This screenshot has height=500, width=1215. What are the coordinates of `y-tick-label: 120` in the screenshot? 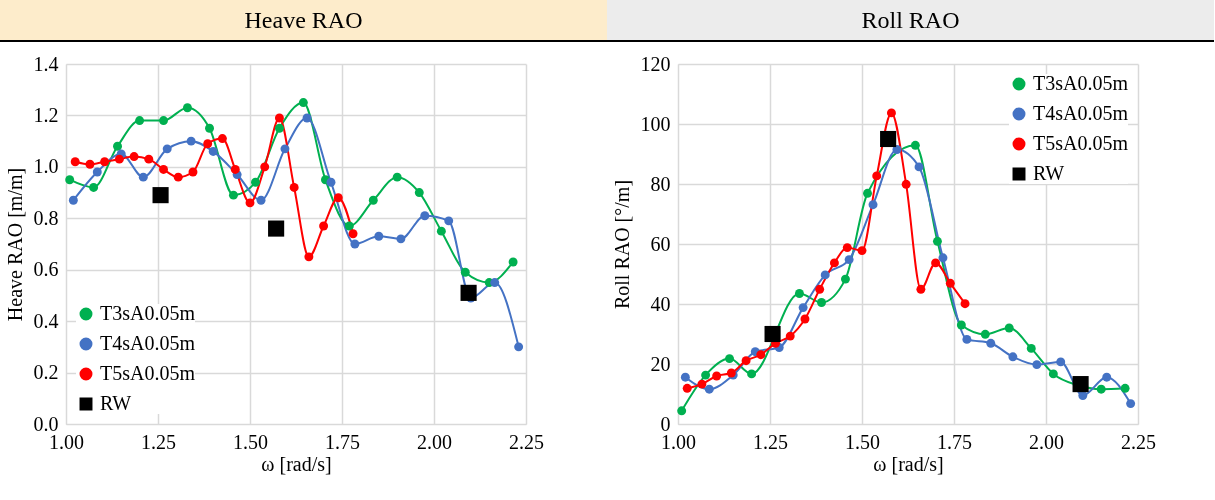 It's located at (655, 63).